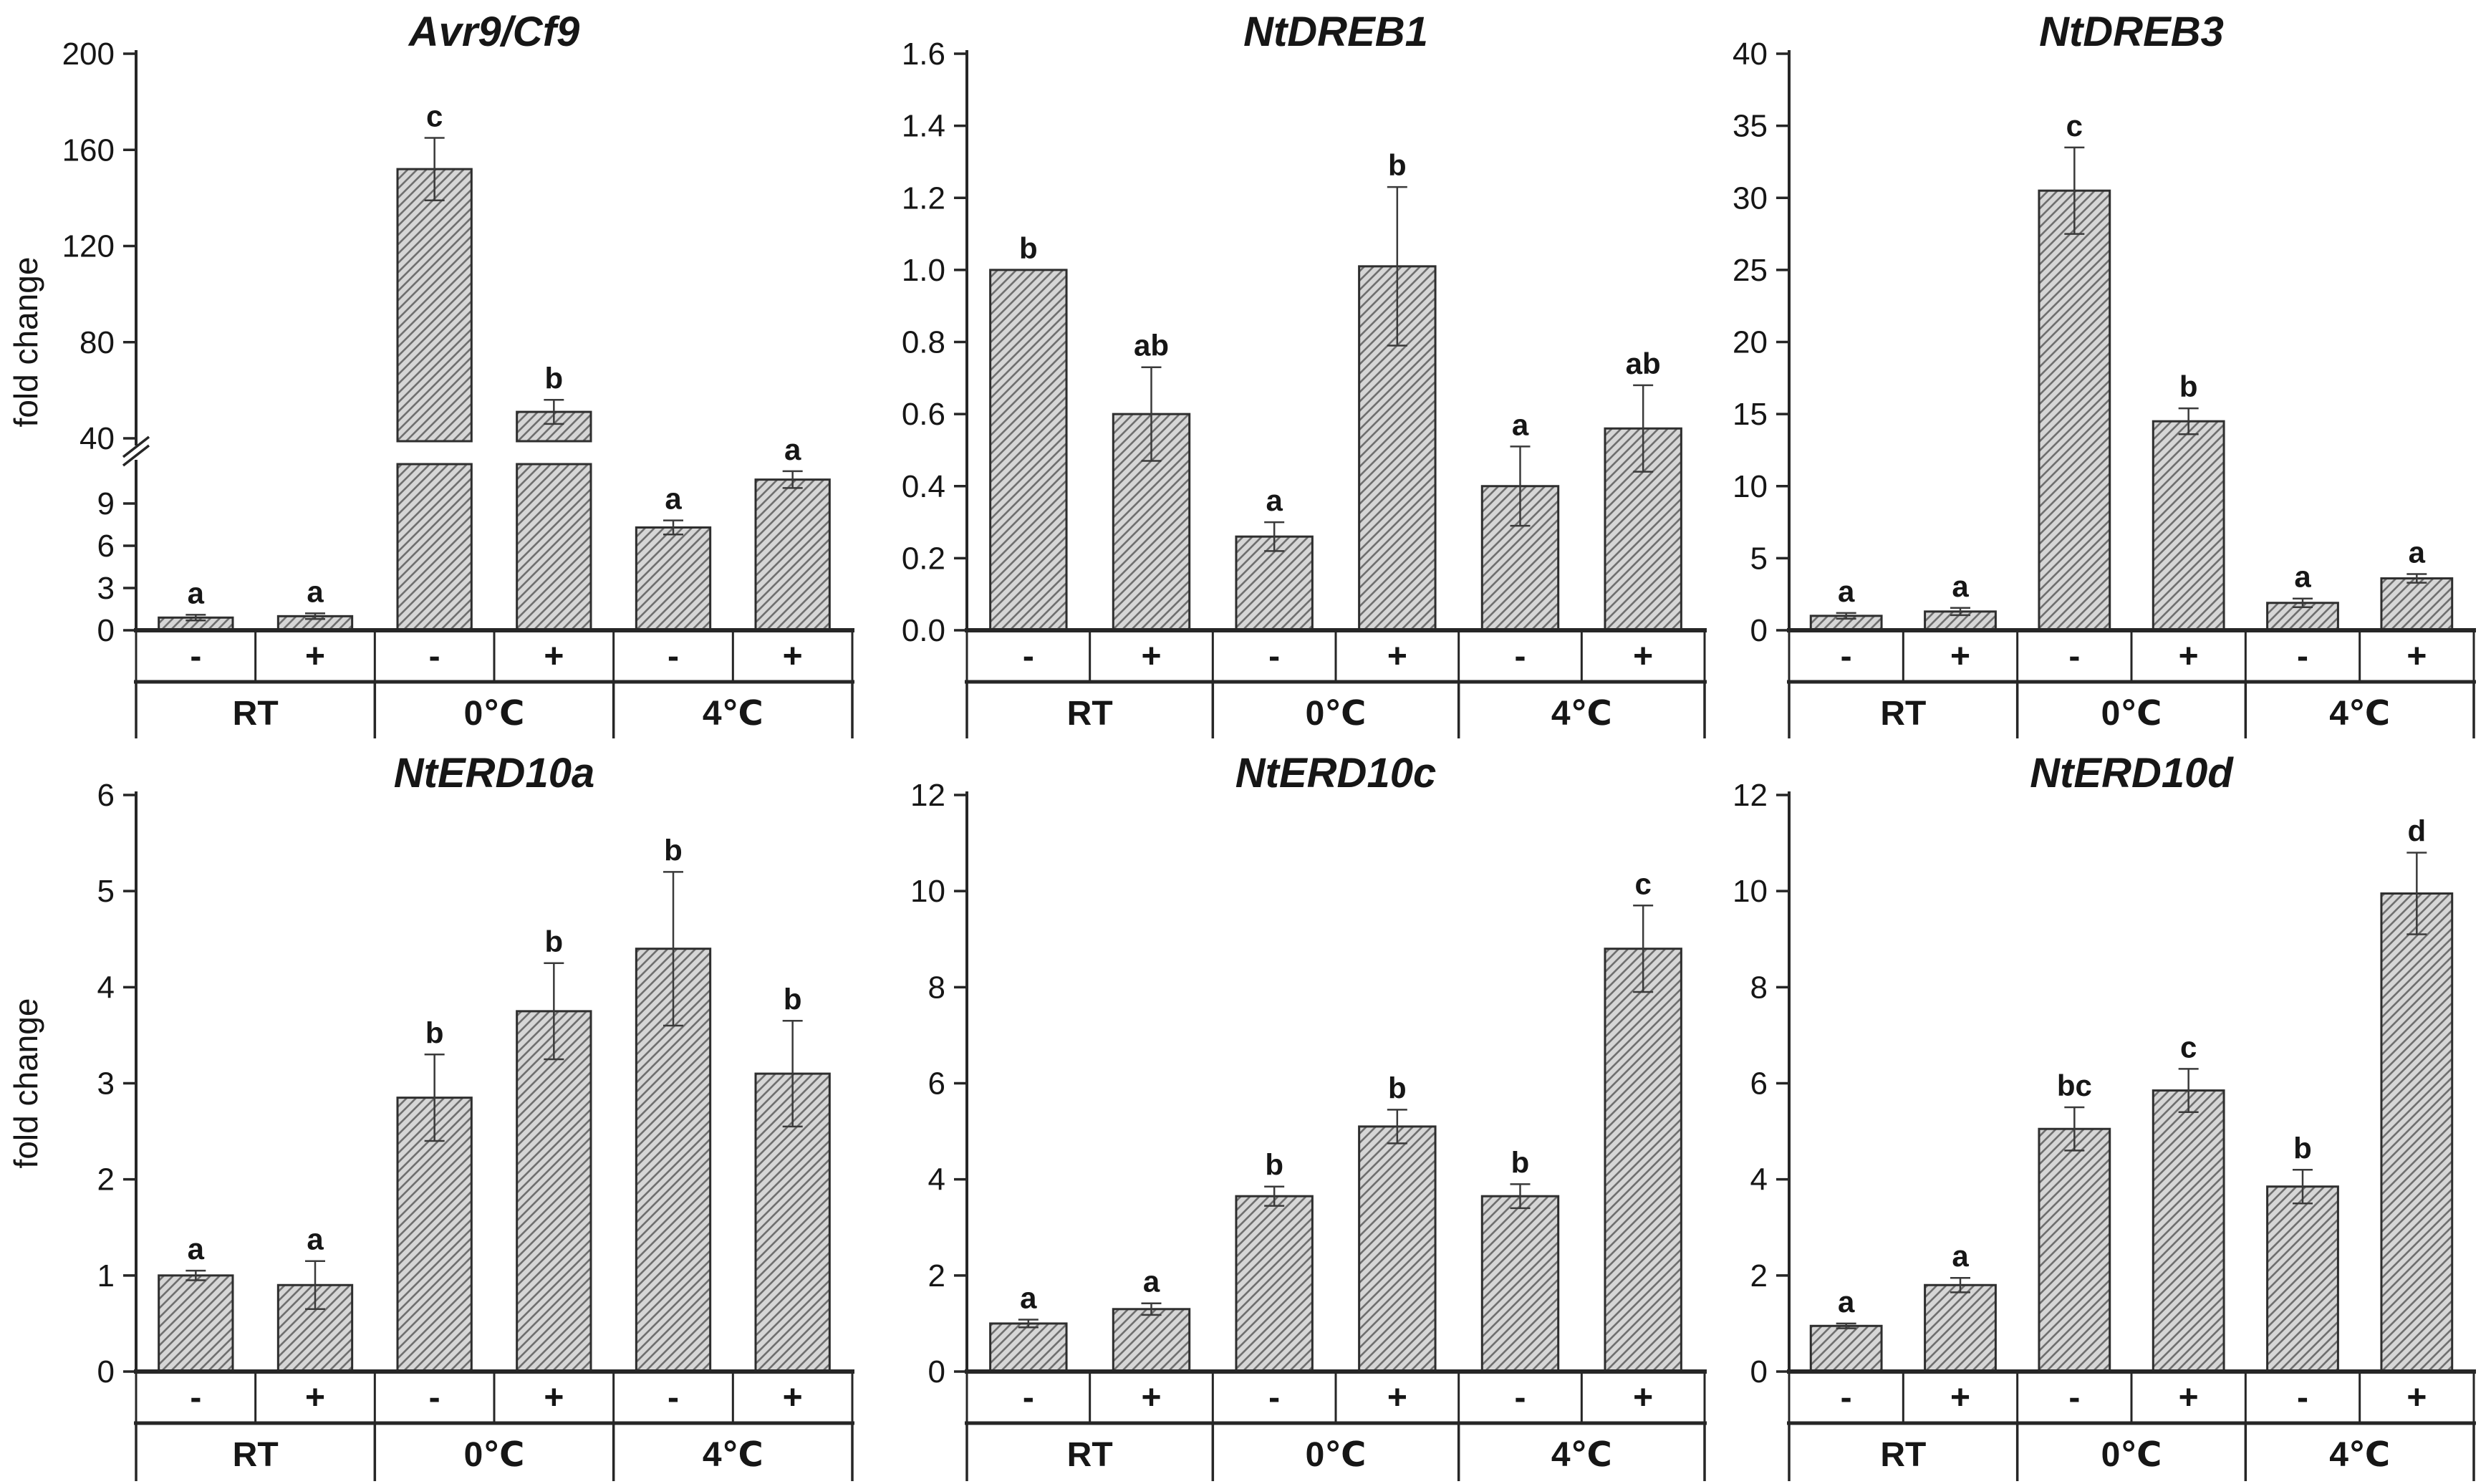 Image resolution: width=2491 pixels, height=1484 pixels. I want to click on y-tick-label: 40, so click(97, 438).